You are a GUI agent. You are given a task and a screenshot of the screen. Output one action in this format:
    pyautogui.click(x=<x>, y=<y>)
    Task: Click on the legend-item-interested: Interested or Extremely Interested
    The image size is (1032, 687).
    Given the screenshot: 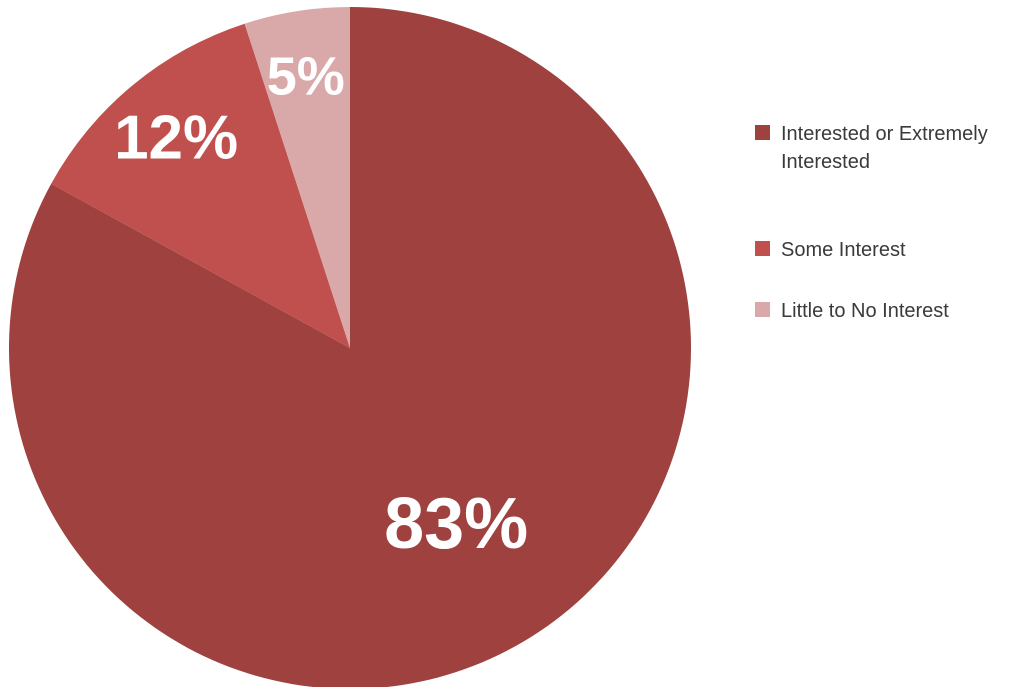 What is the action you would take?
    pyautogui.click(x=890, y=148)
    